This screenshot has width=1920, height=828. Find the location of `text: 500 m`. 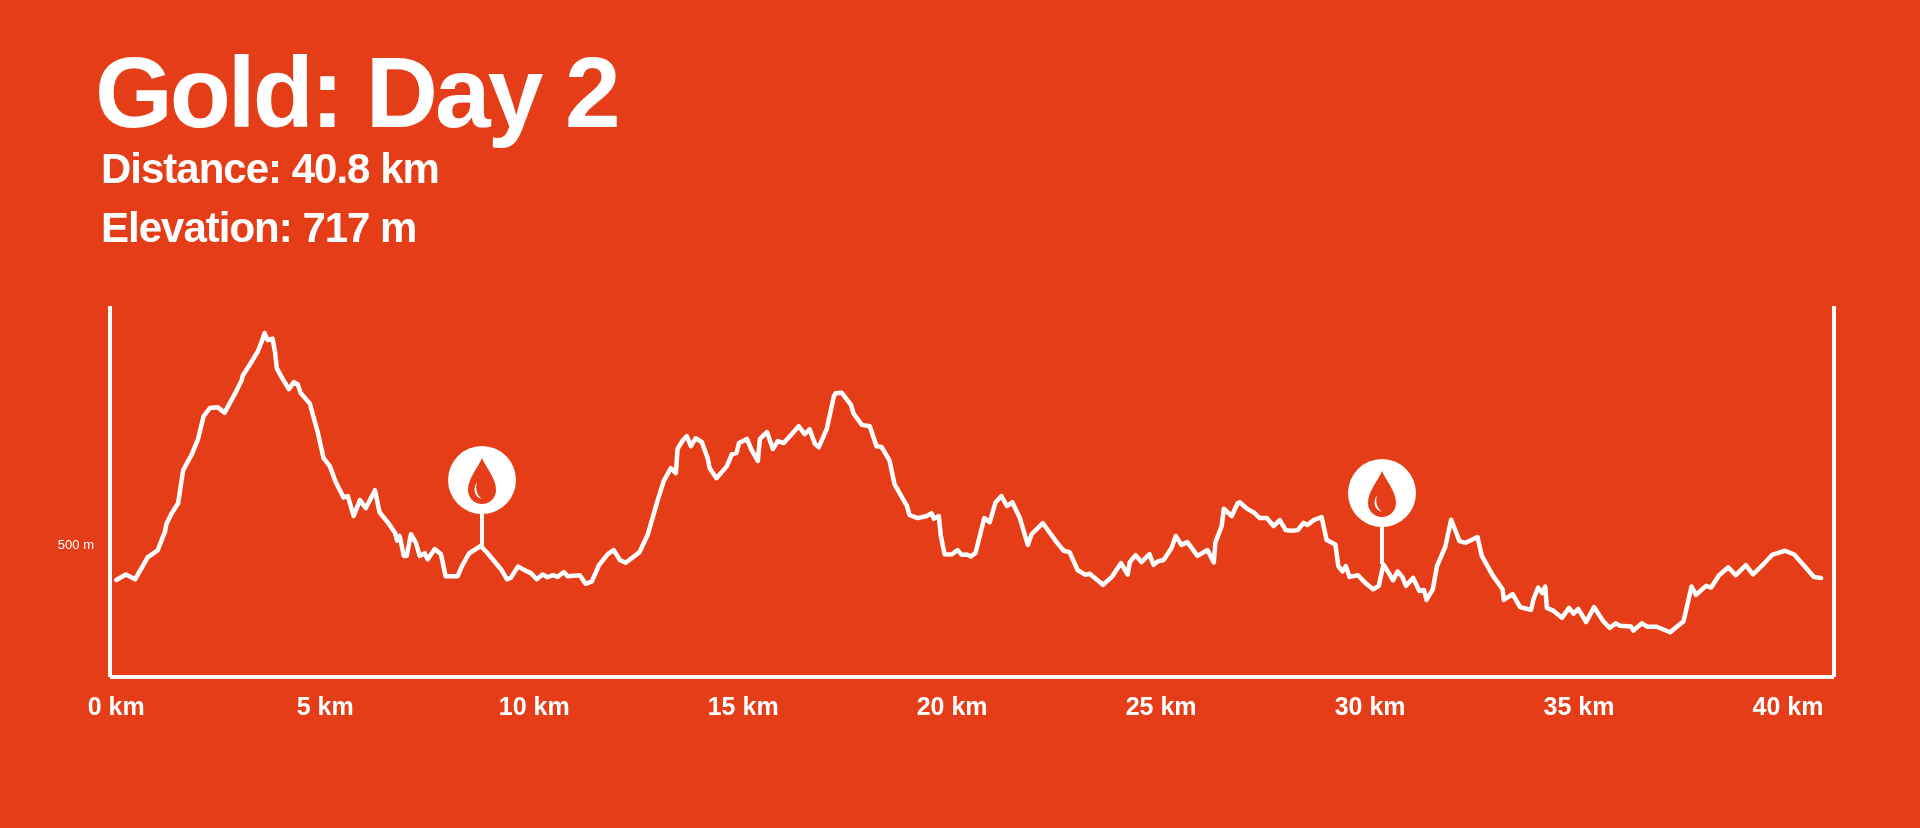

text: 500 m is located at coordinates (75, 545).